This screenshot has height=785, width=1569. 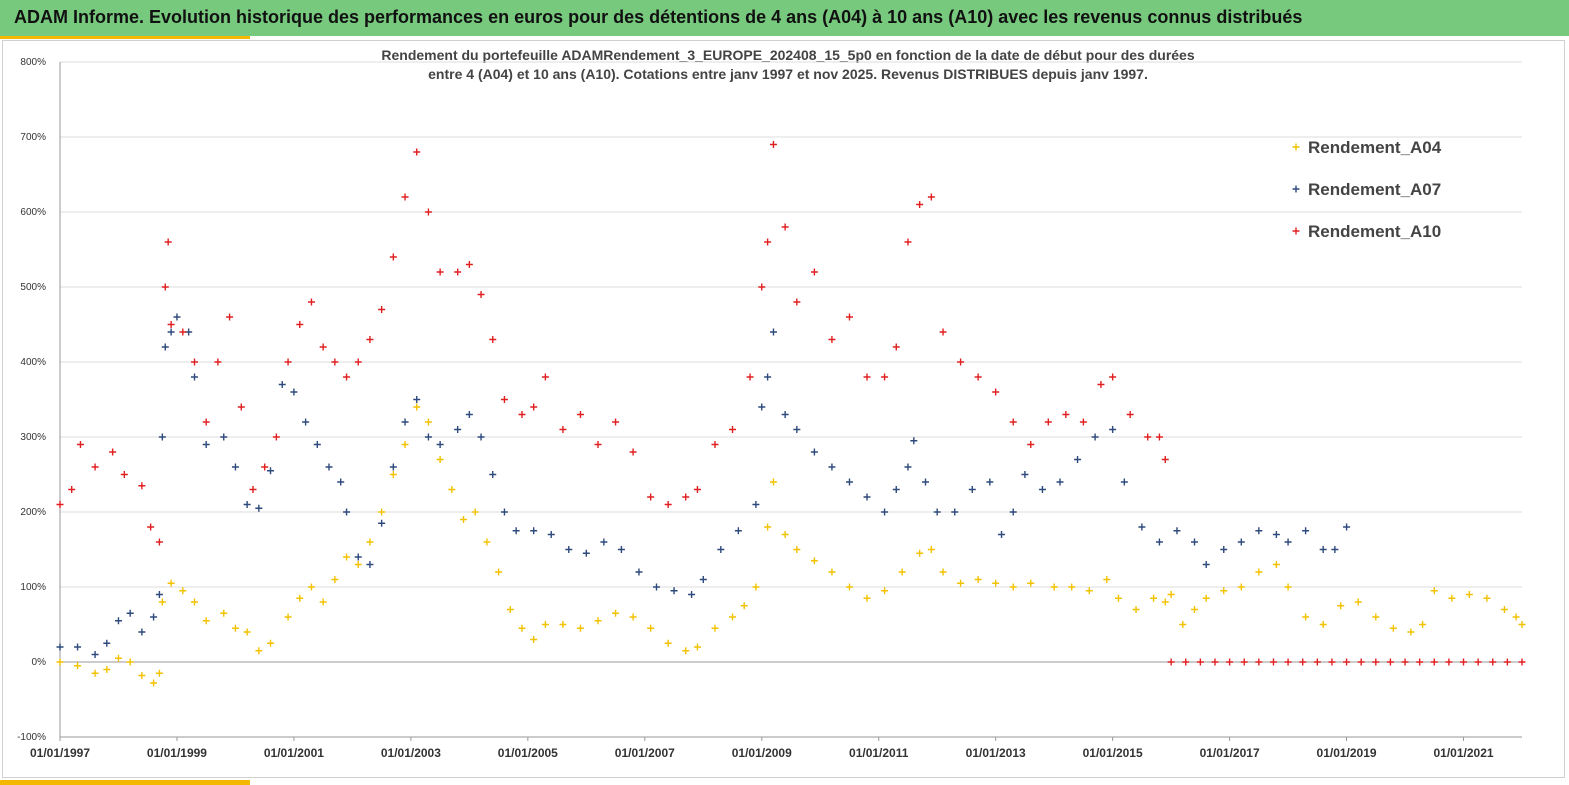 I want to click on legend-marker, so click(x=1296, y=231).